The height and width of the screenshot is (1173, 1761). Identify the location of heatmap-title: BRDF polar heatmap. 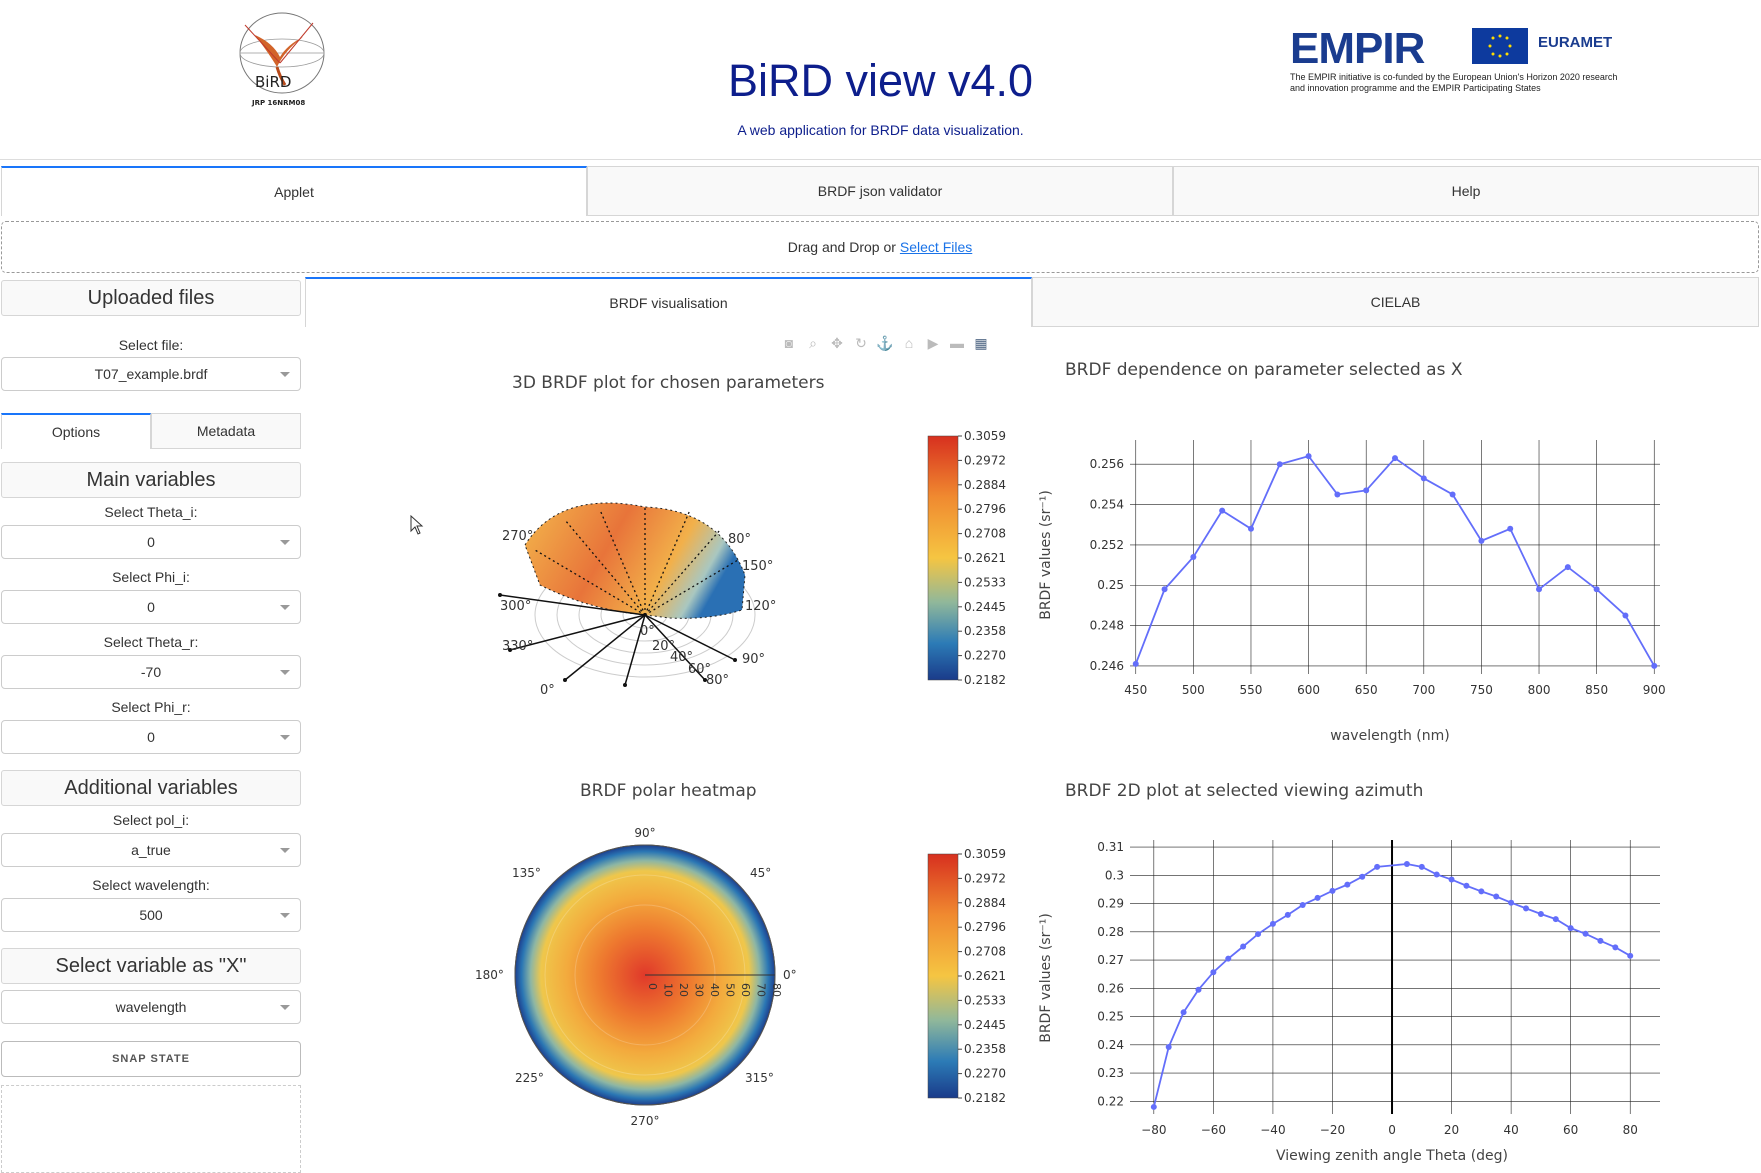
(668, 791).